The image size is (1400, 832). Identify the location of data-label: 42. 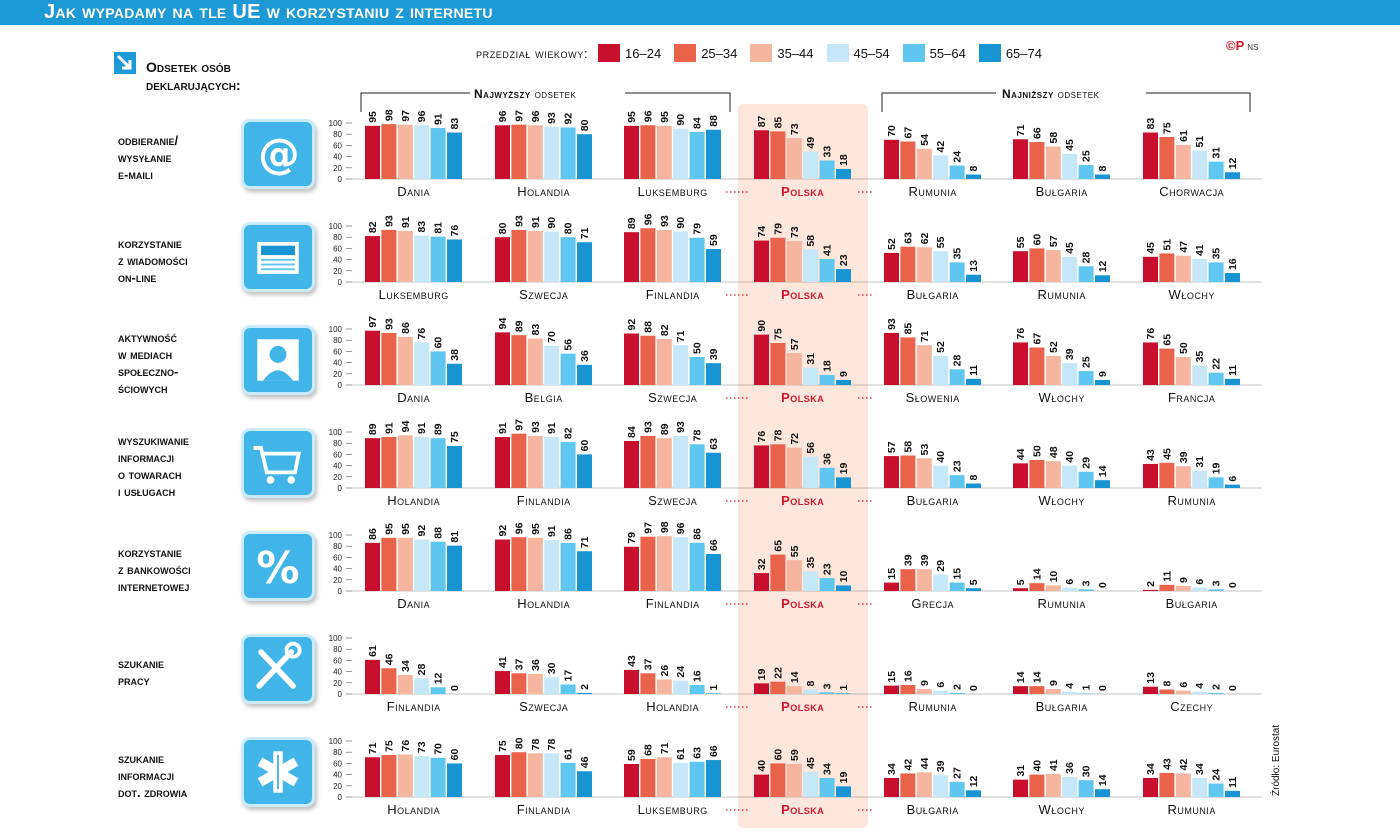
(1184, 765).